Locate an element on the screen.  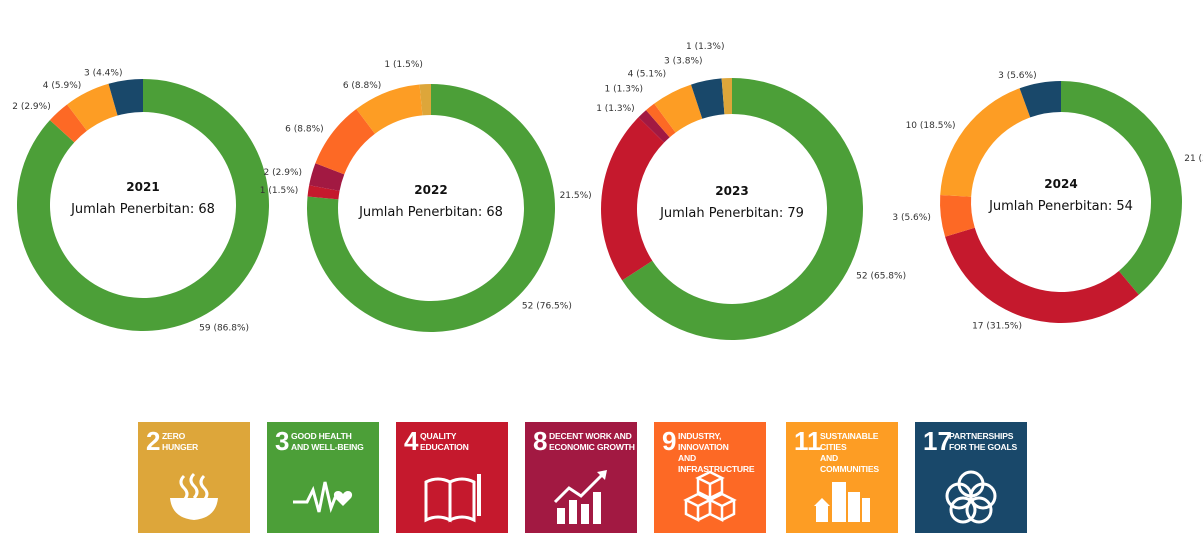
slice-label: 52 (76.5%) is located at coordinates (547, 307).